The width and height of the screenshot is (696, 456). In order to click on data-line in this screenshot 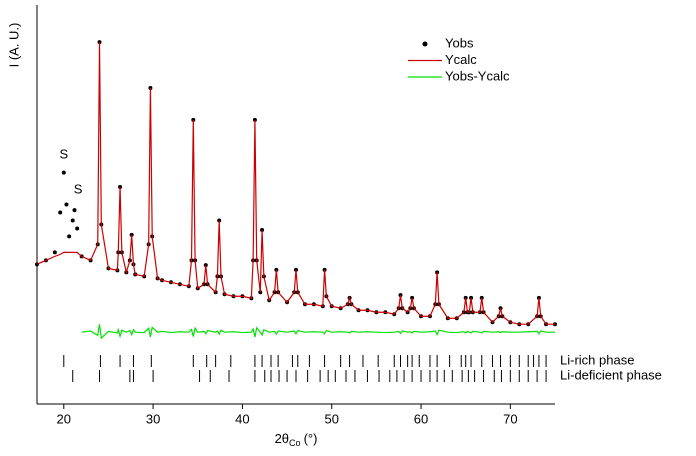, I will do `click(318, 332)`.